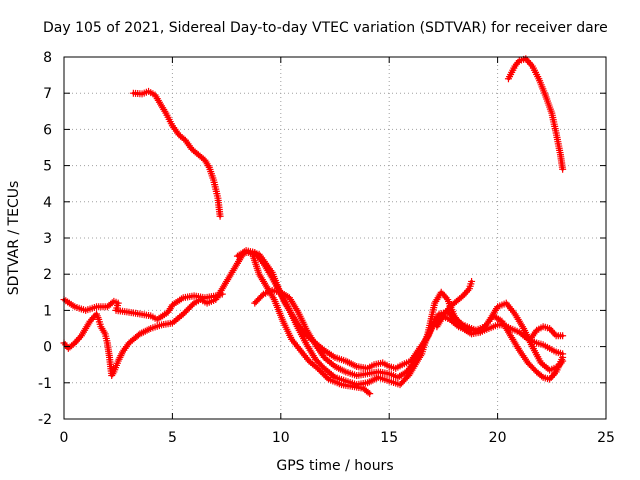 The height and width of the screenshot is (480, 640). Describe the element at coordinates (45, 384) in the screenshot. I see `y-tick-label: -1` at that location.